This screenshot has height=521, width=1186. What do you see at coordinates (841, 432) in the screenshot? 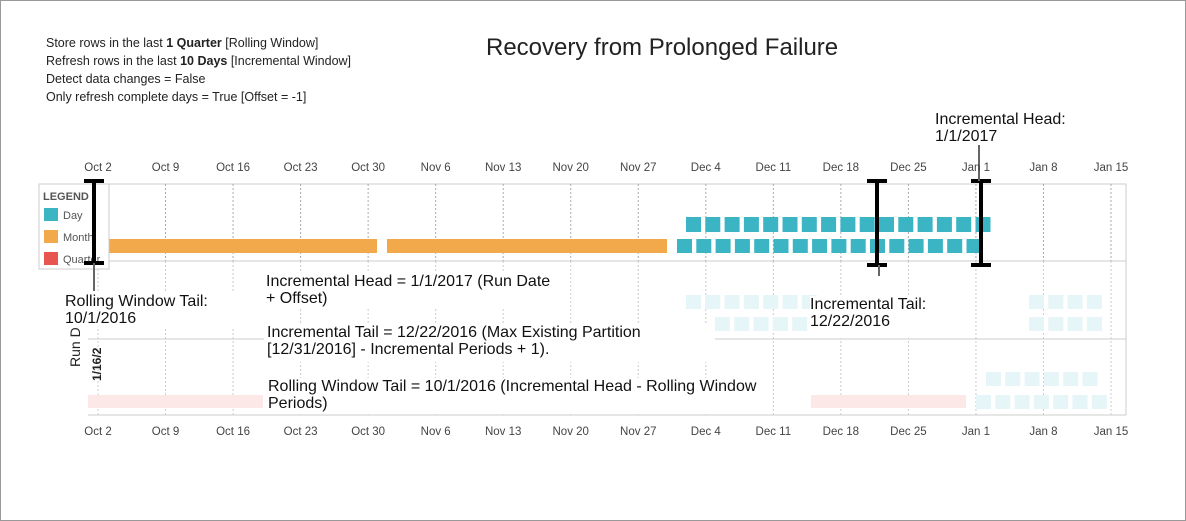
I see `x-tick-label: Dec 18` at bounding box center [841, 432].